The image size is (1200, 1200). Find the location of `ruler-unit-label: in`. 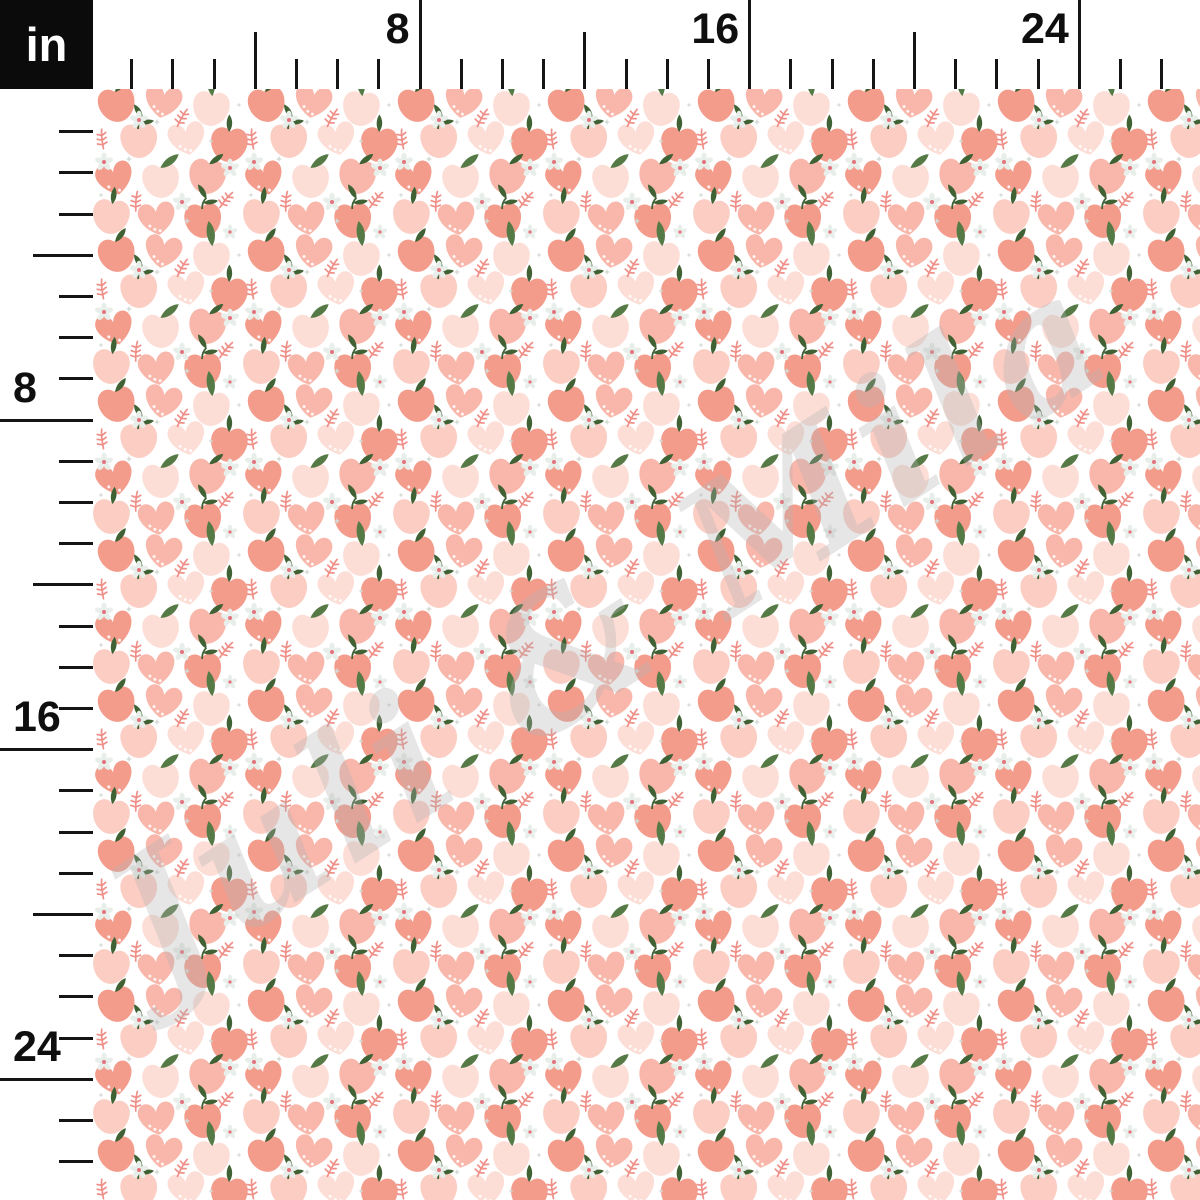

ruler-unit-label: in is located at coordinates (46, 44).